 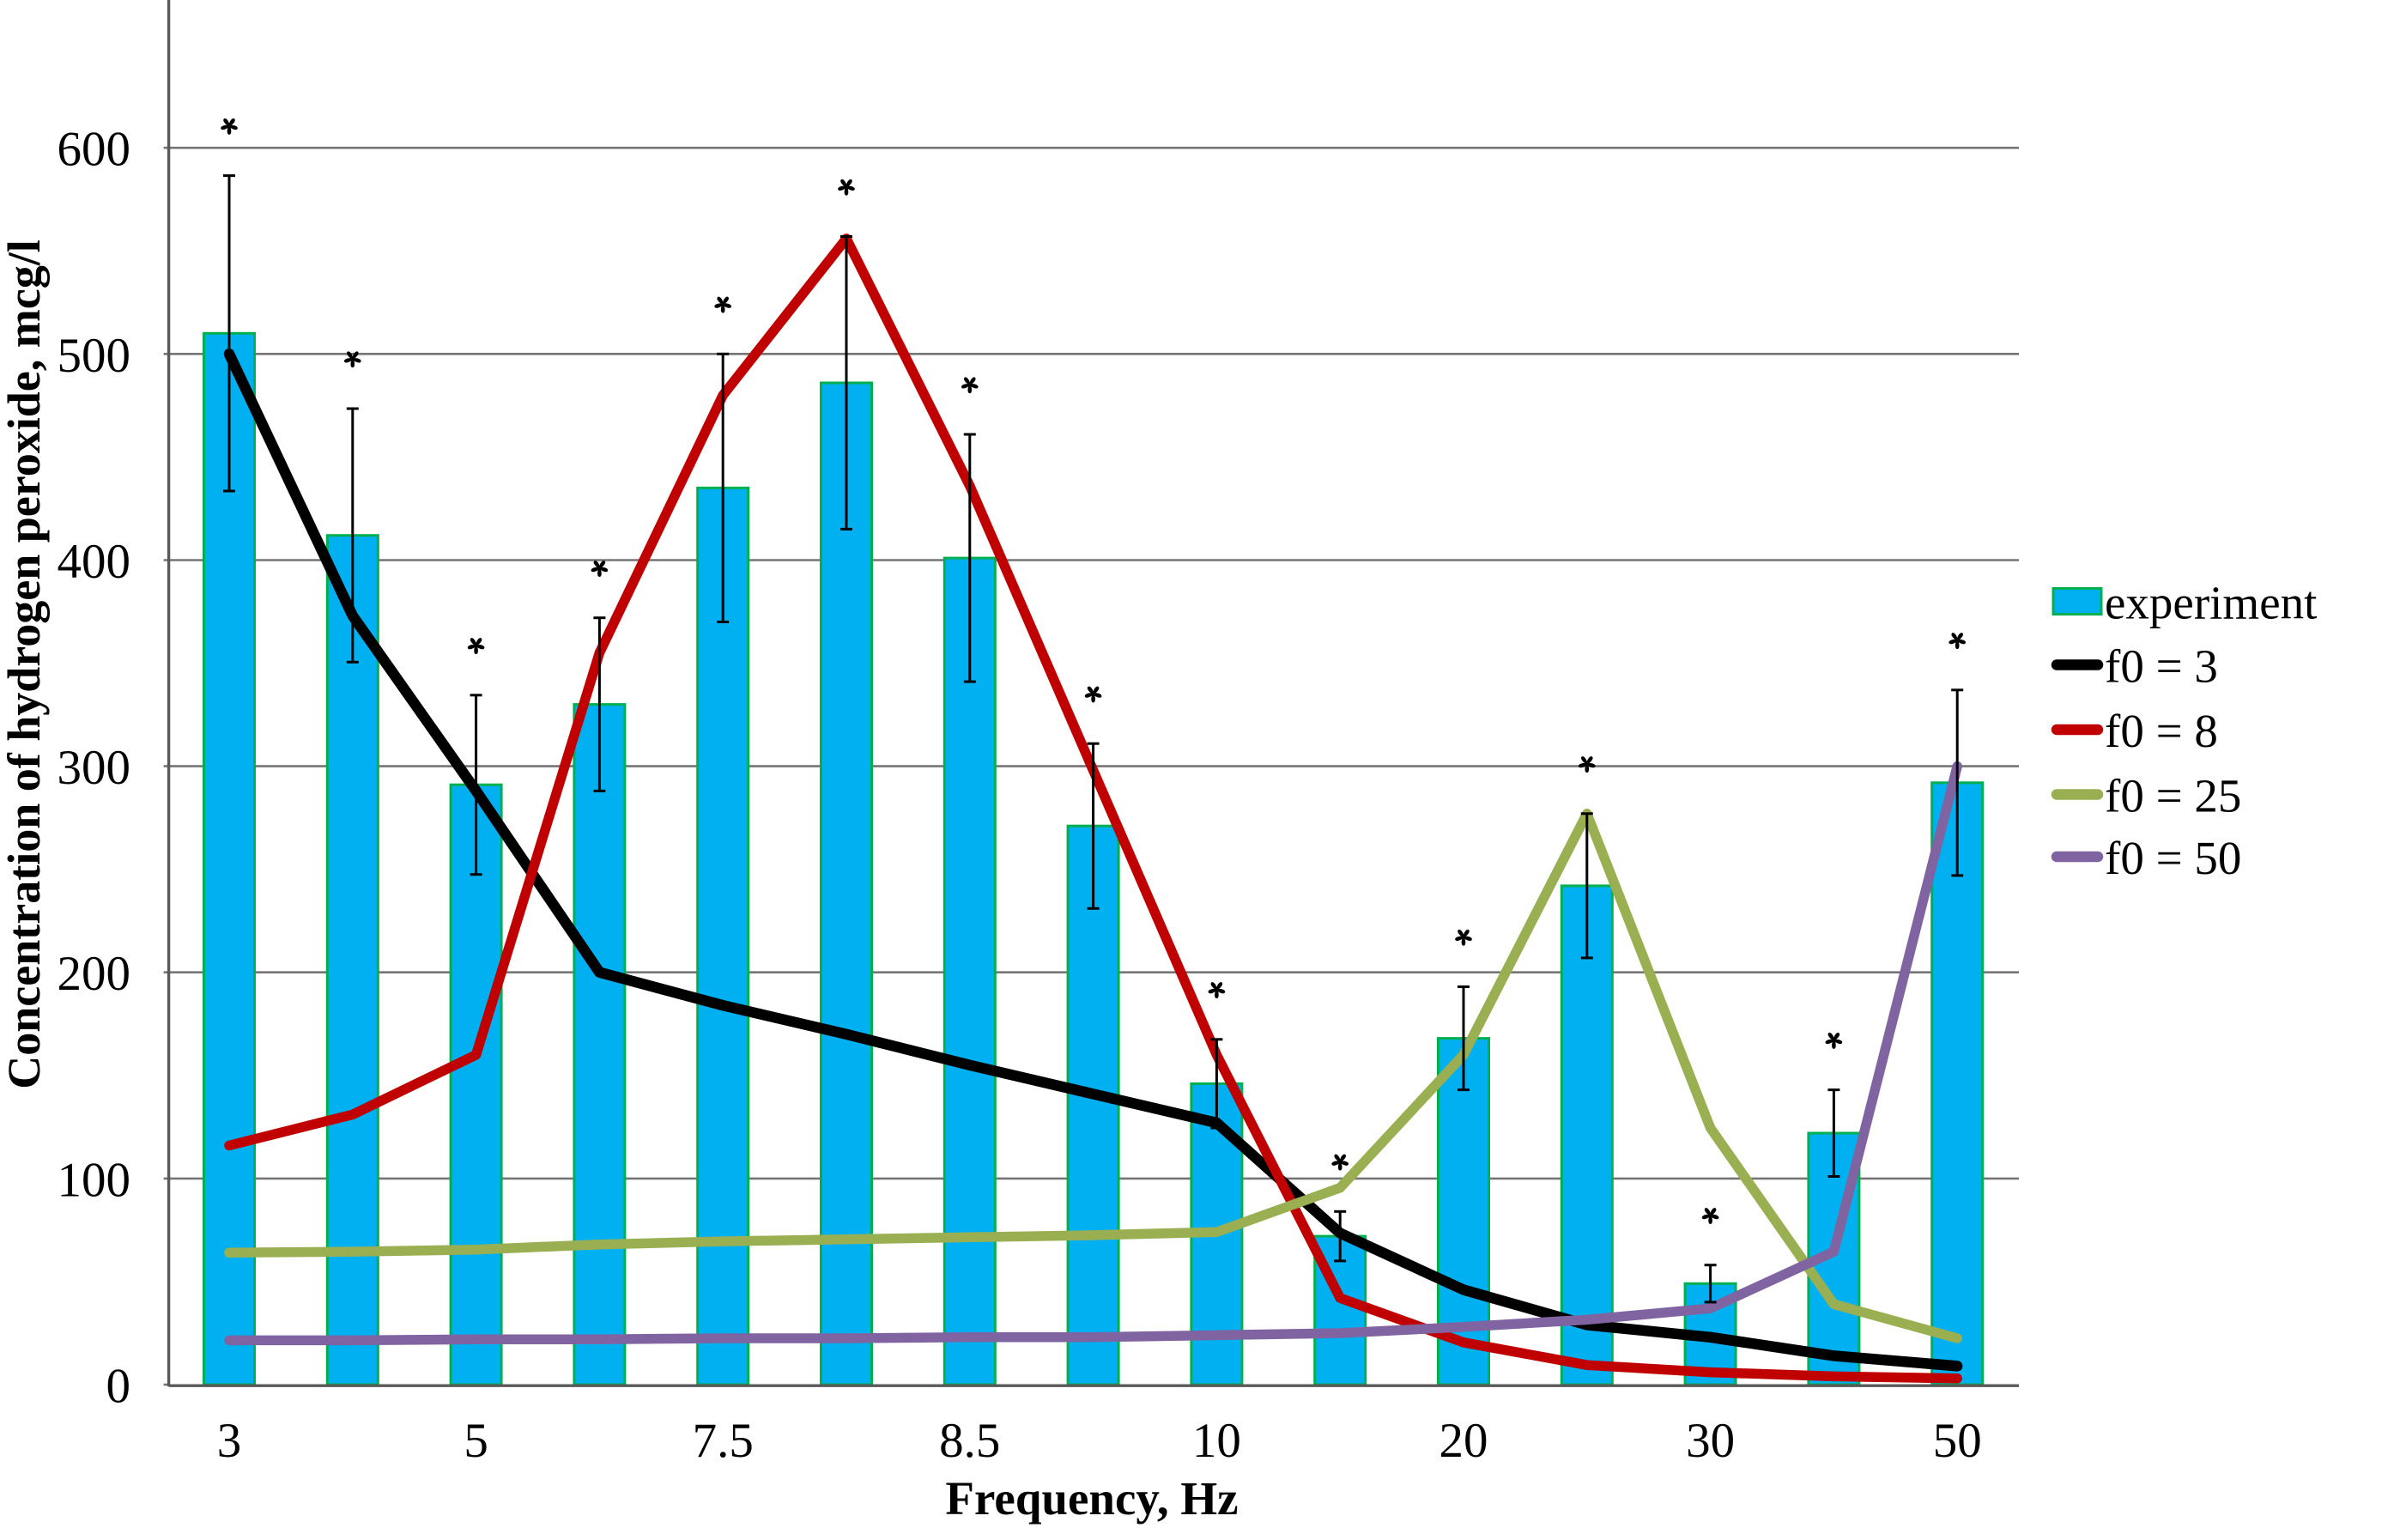 I want to click on svg-text: 10, so click(x=1216, y=1441).